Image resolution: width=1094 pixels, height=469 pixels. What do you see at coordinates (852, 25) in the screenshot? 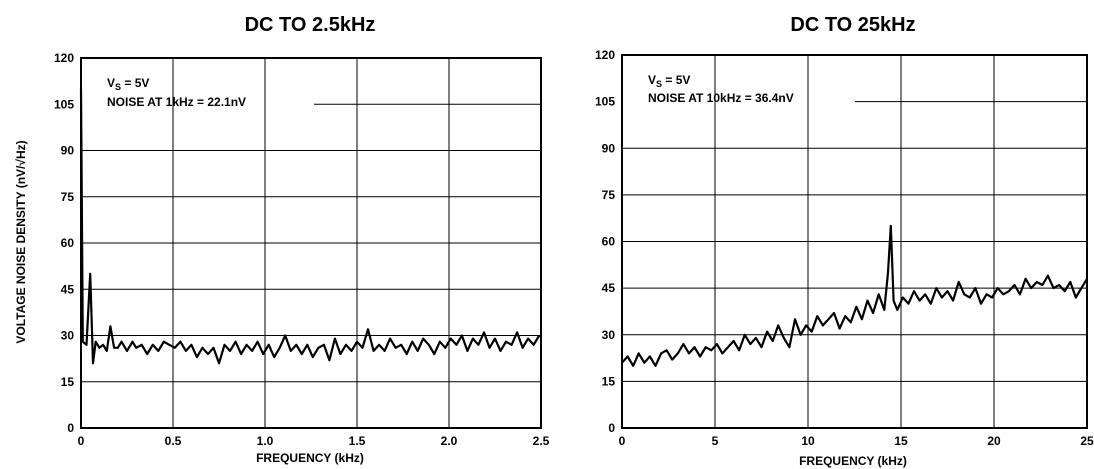
I see `chart-title: DC TO 25kHz` at bounding box center [852, 25].